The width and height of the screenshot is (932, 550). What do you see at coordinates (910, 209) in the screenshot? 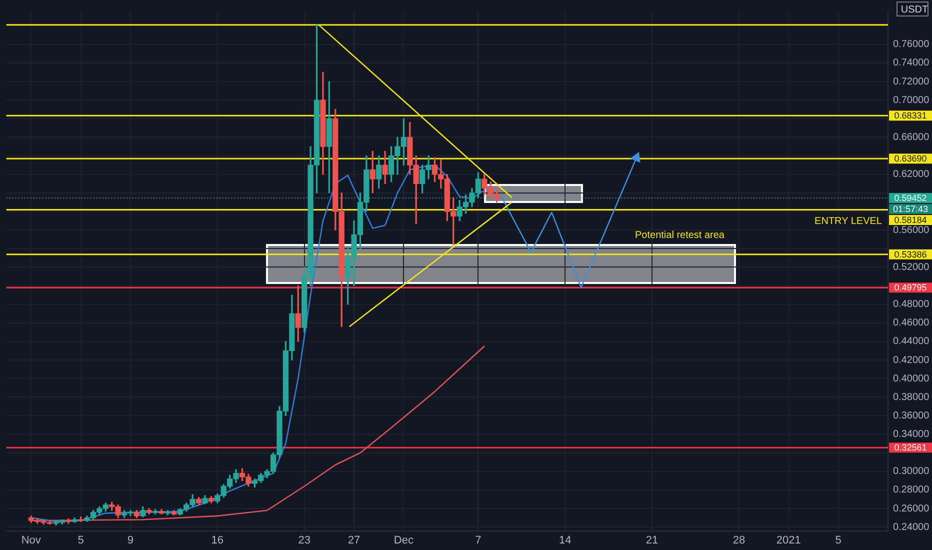
I see `text: 01:57:43` at bounding box center [910, 209].